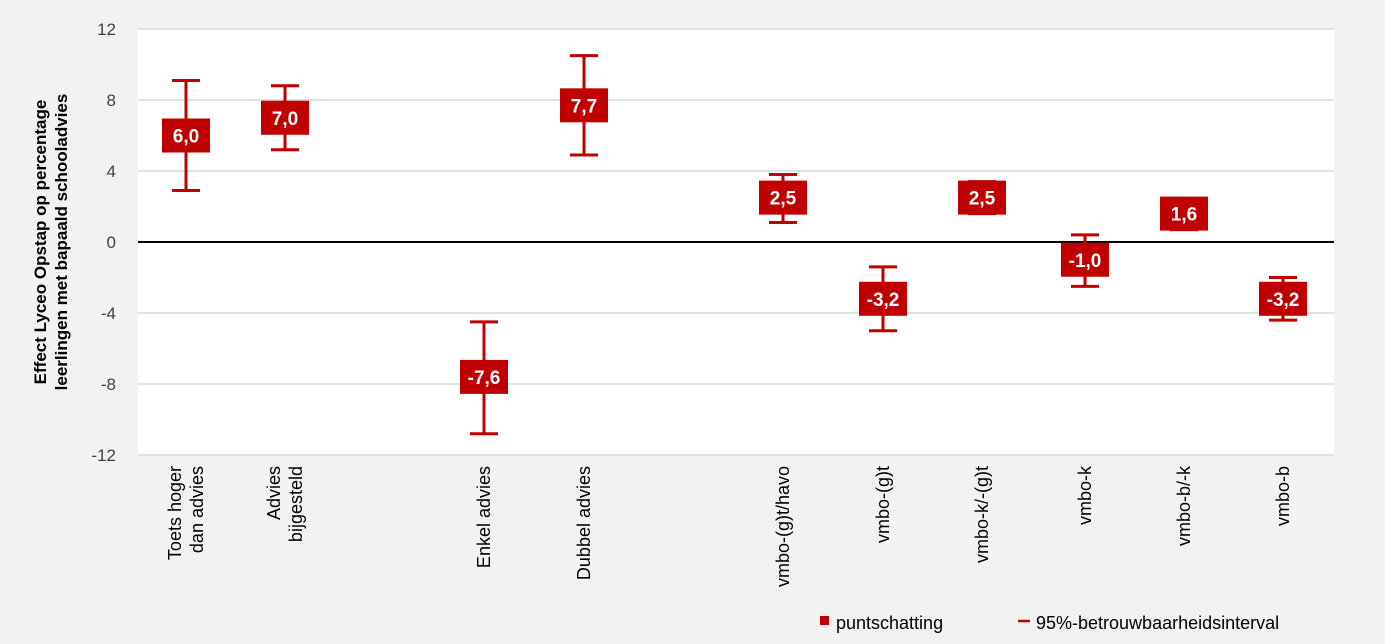 Image resolution: width=1385 pixels, height=644 pixels. What do you see at coordinates (584, 523) in the screenshot?
I see `x-tick-label: Dubbel advies` at bounding box center [584, 523].